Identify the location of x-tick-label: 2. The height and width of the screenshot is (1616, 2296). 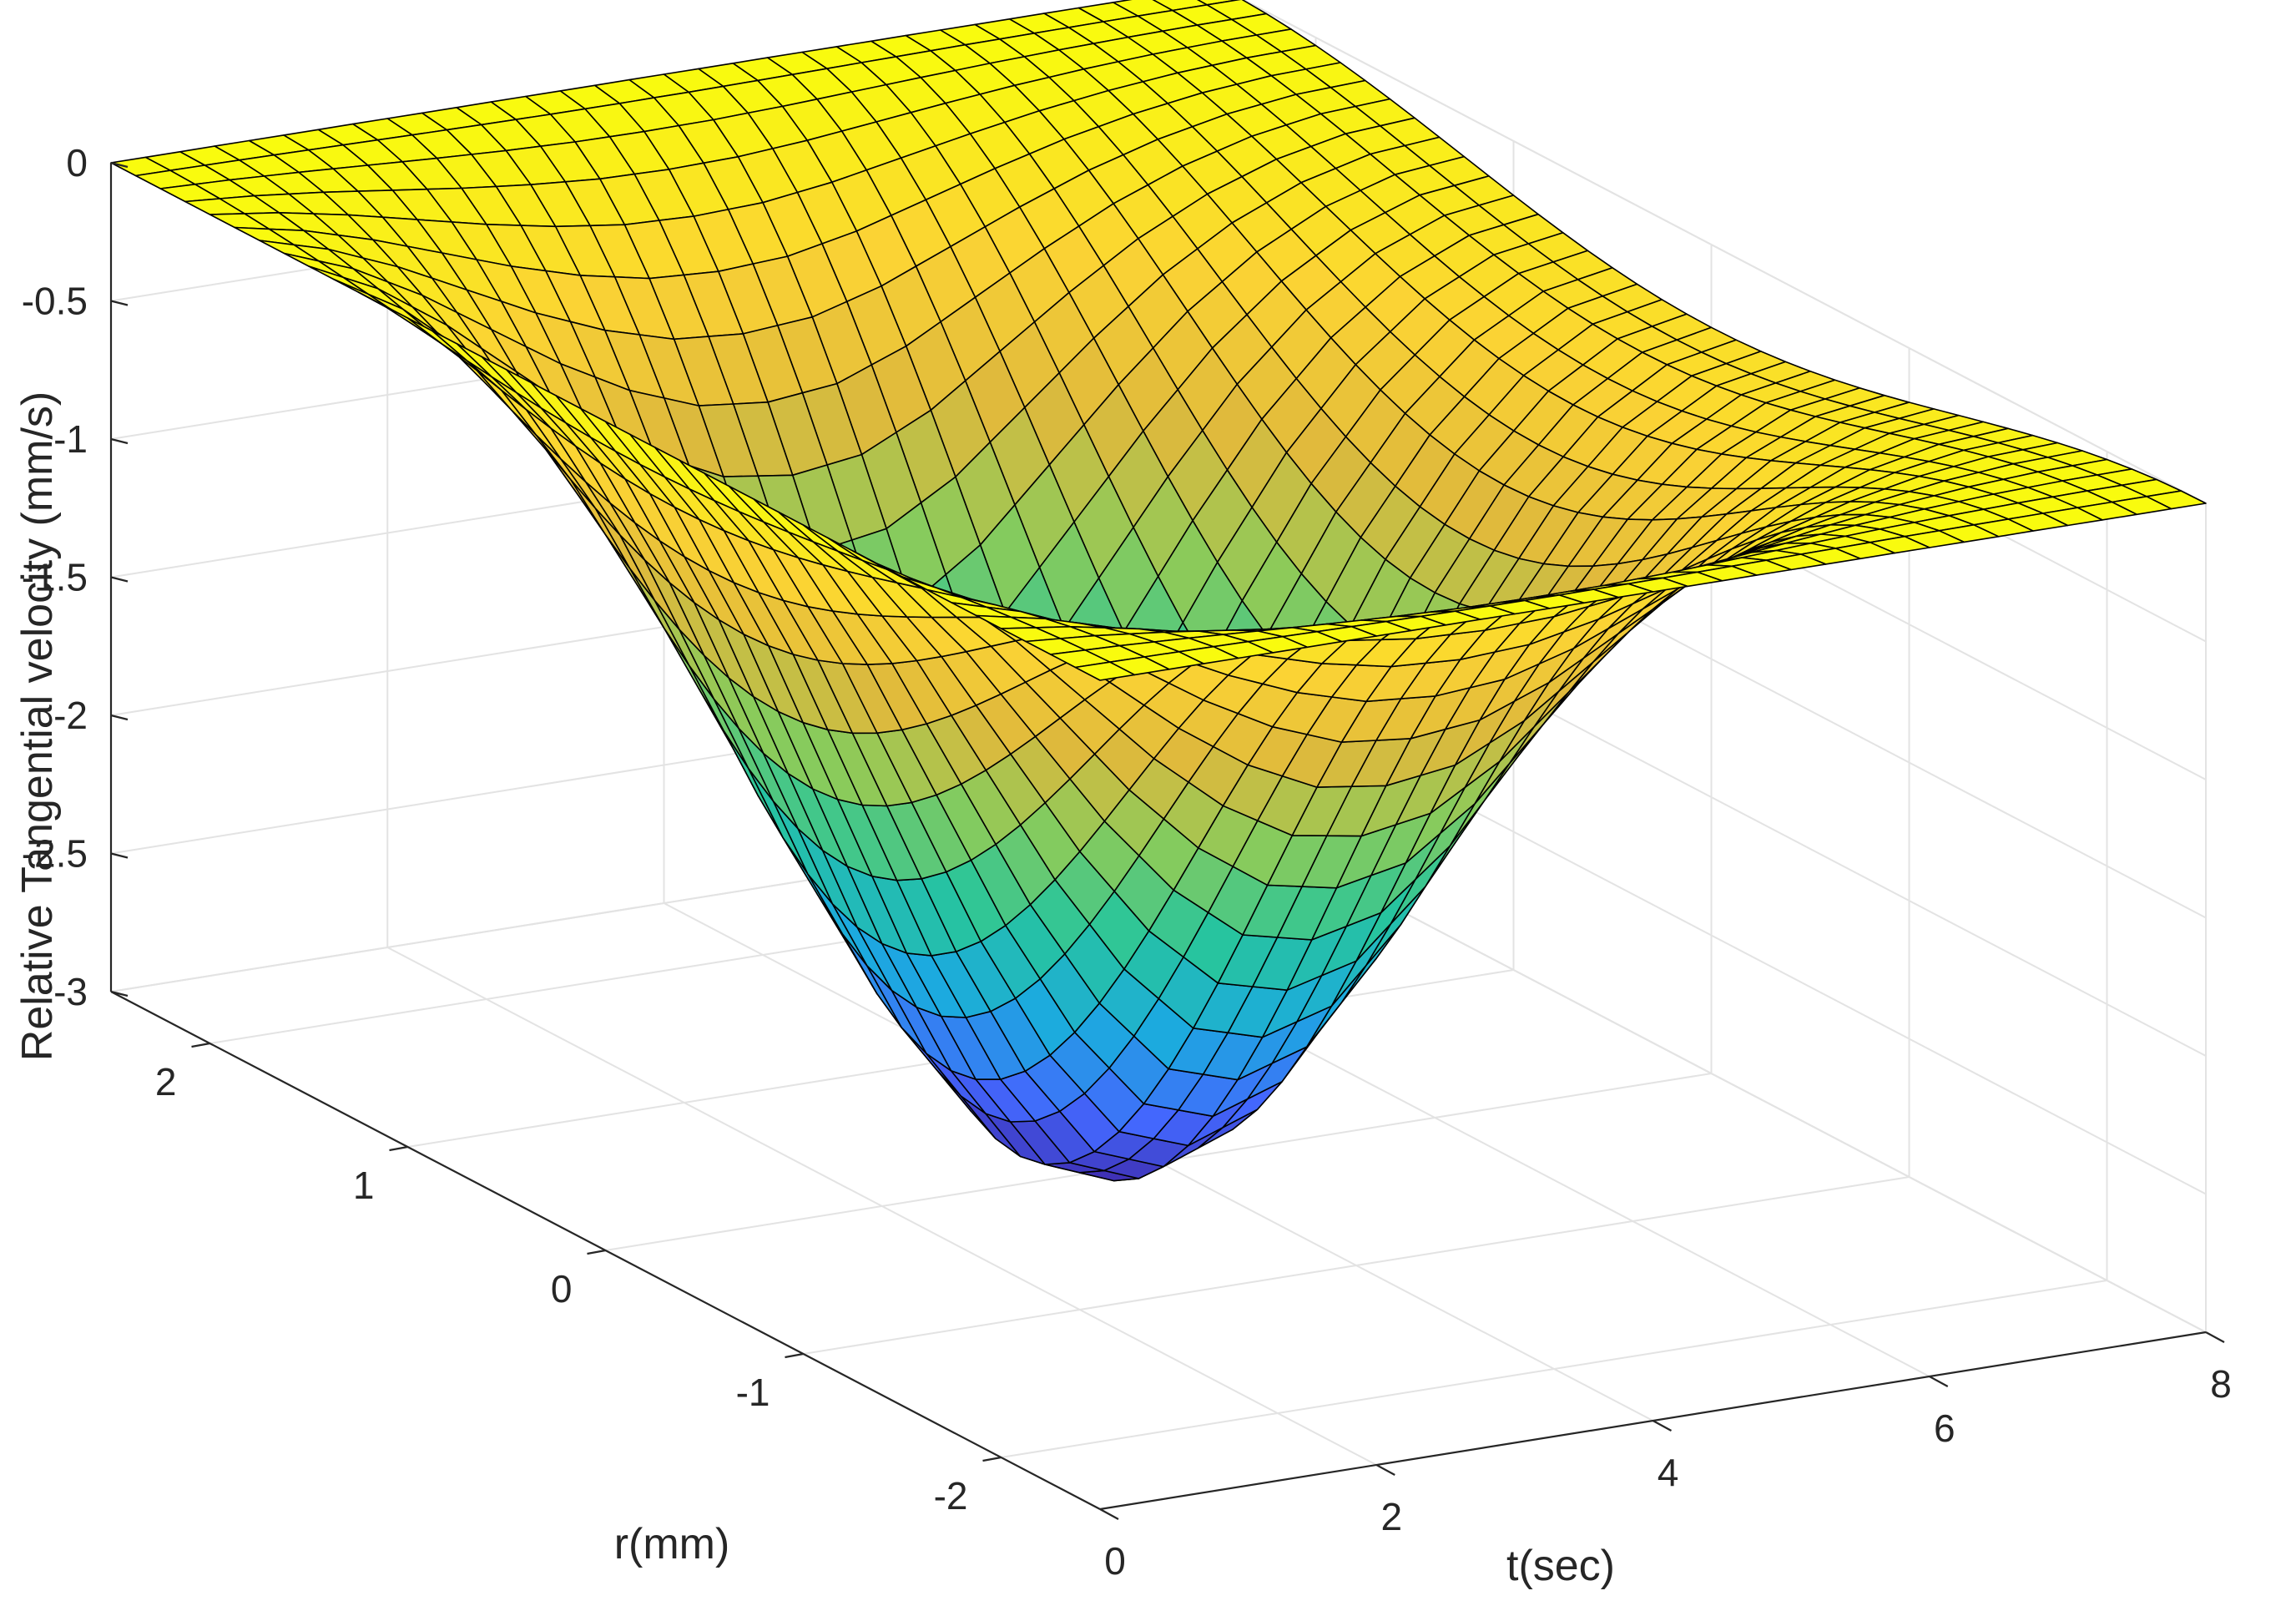
(1391, 1516).